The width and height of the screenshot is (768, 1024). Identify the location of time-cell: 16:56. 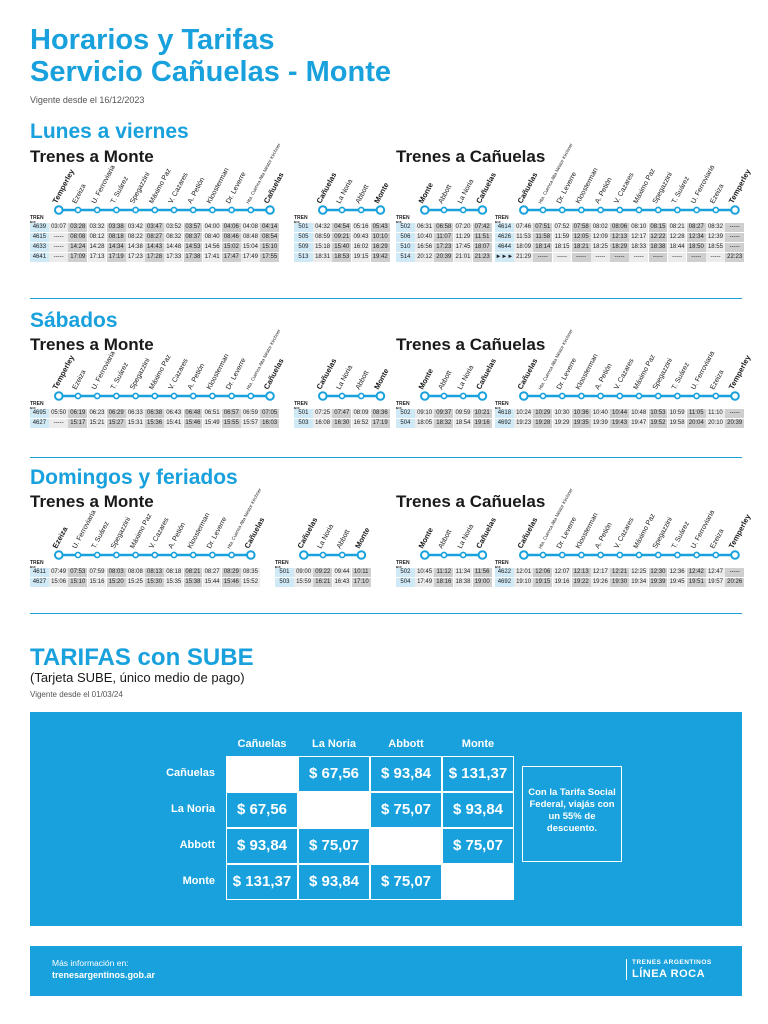
(424, 247).